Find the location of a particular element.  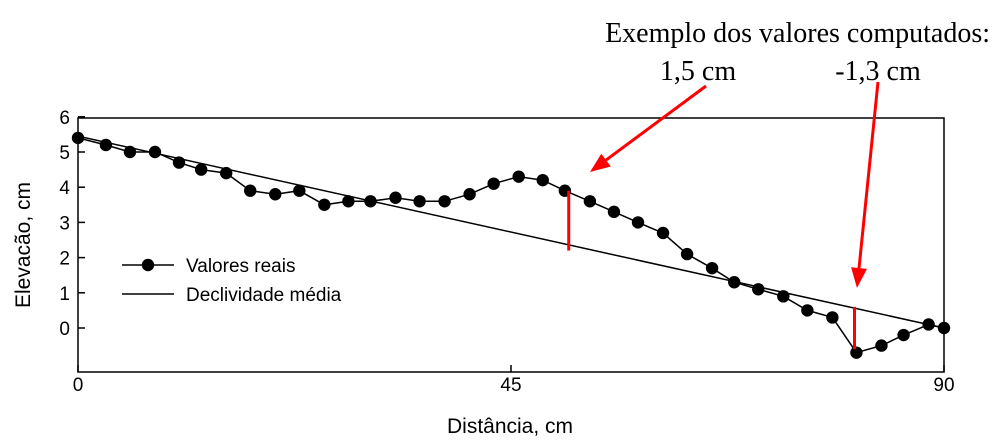

x-tick-label-2: 90 is located at coordinates (943, 385).